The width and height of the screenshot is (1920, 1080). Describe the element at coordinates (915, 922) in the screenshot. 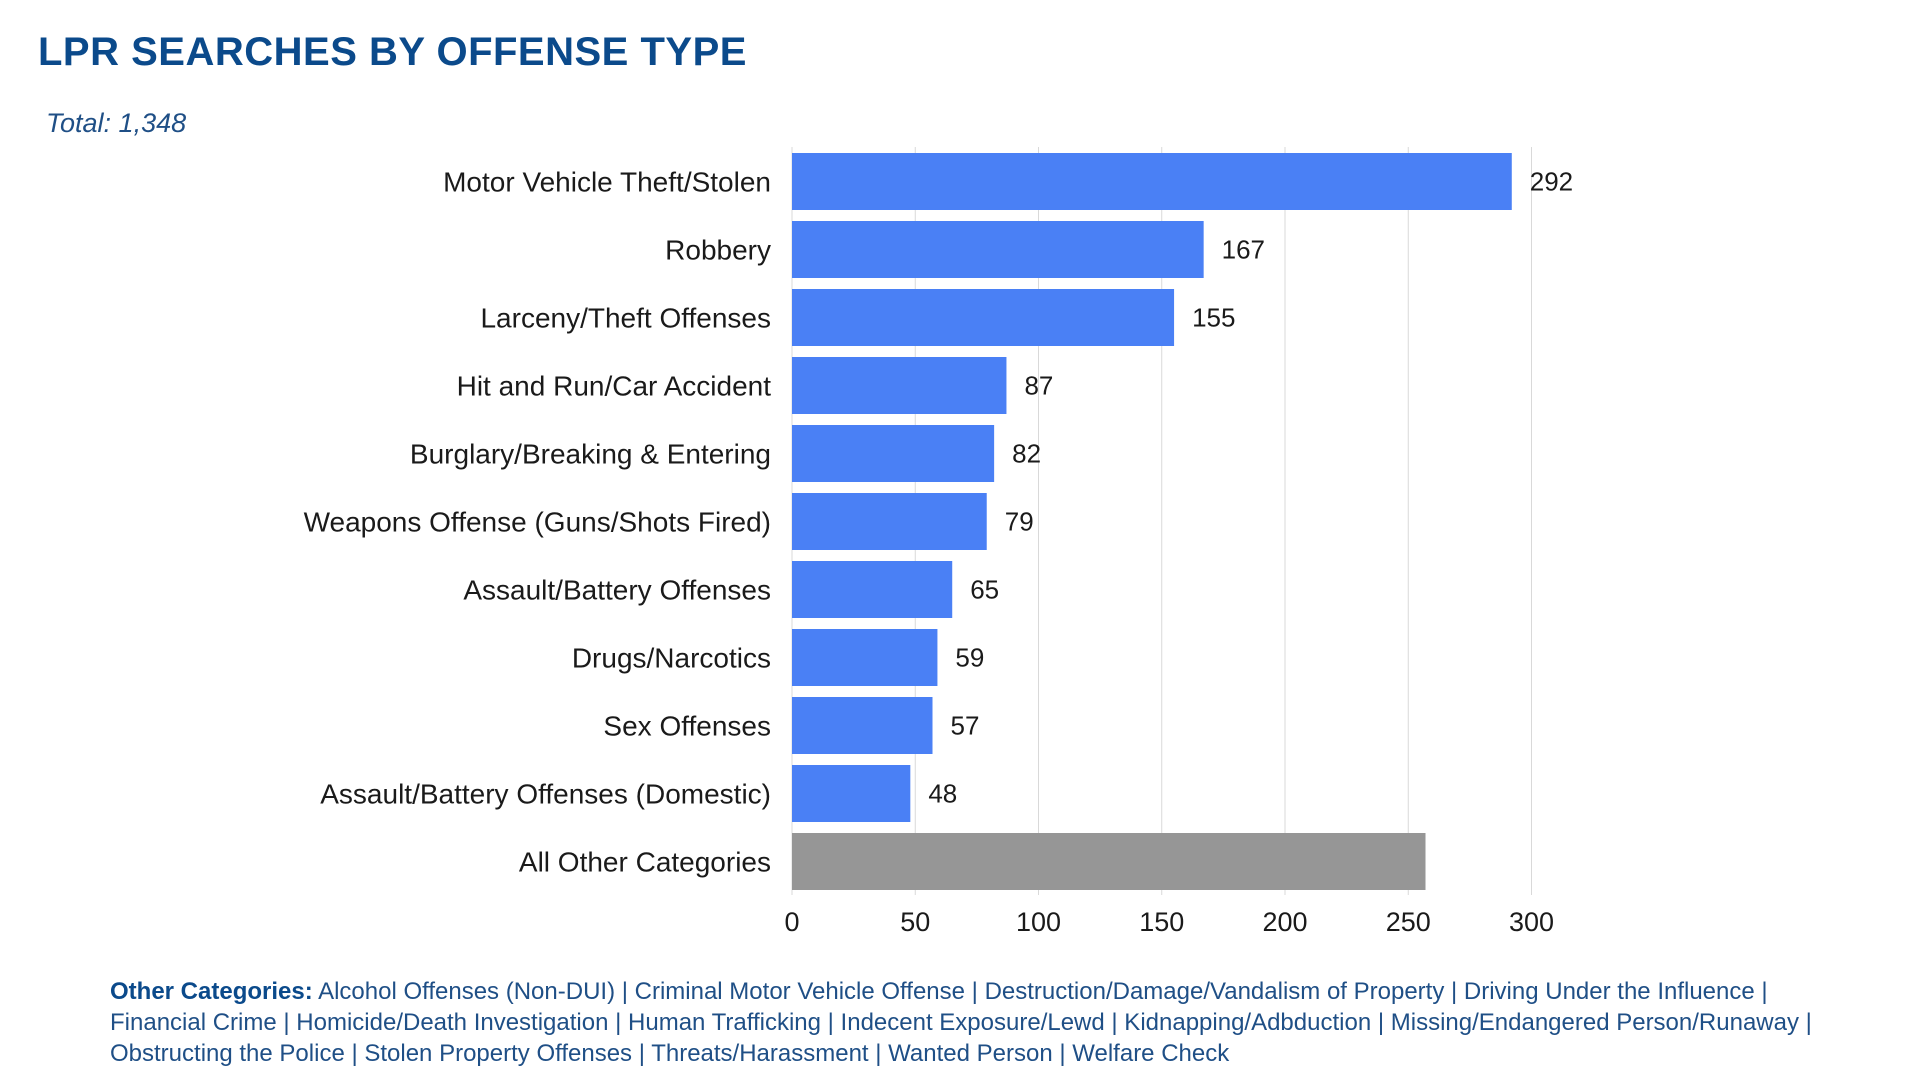

I see `x-tick-label: 50` at that location.